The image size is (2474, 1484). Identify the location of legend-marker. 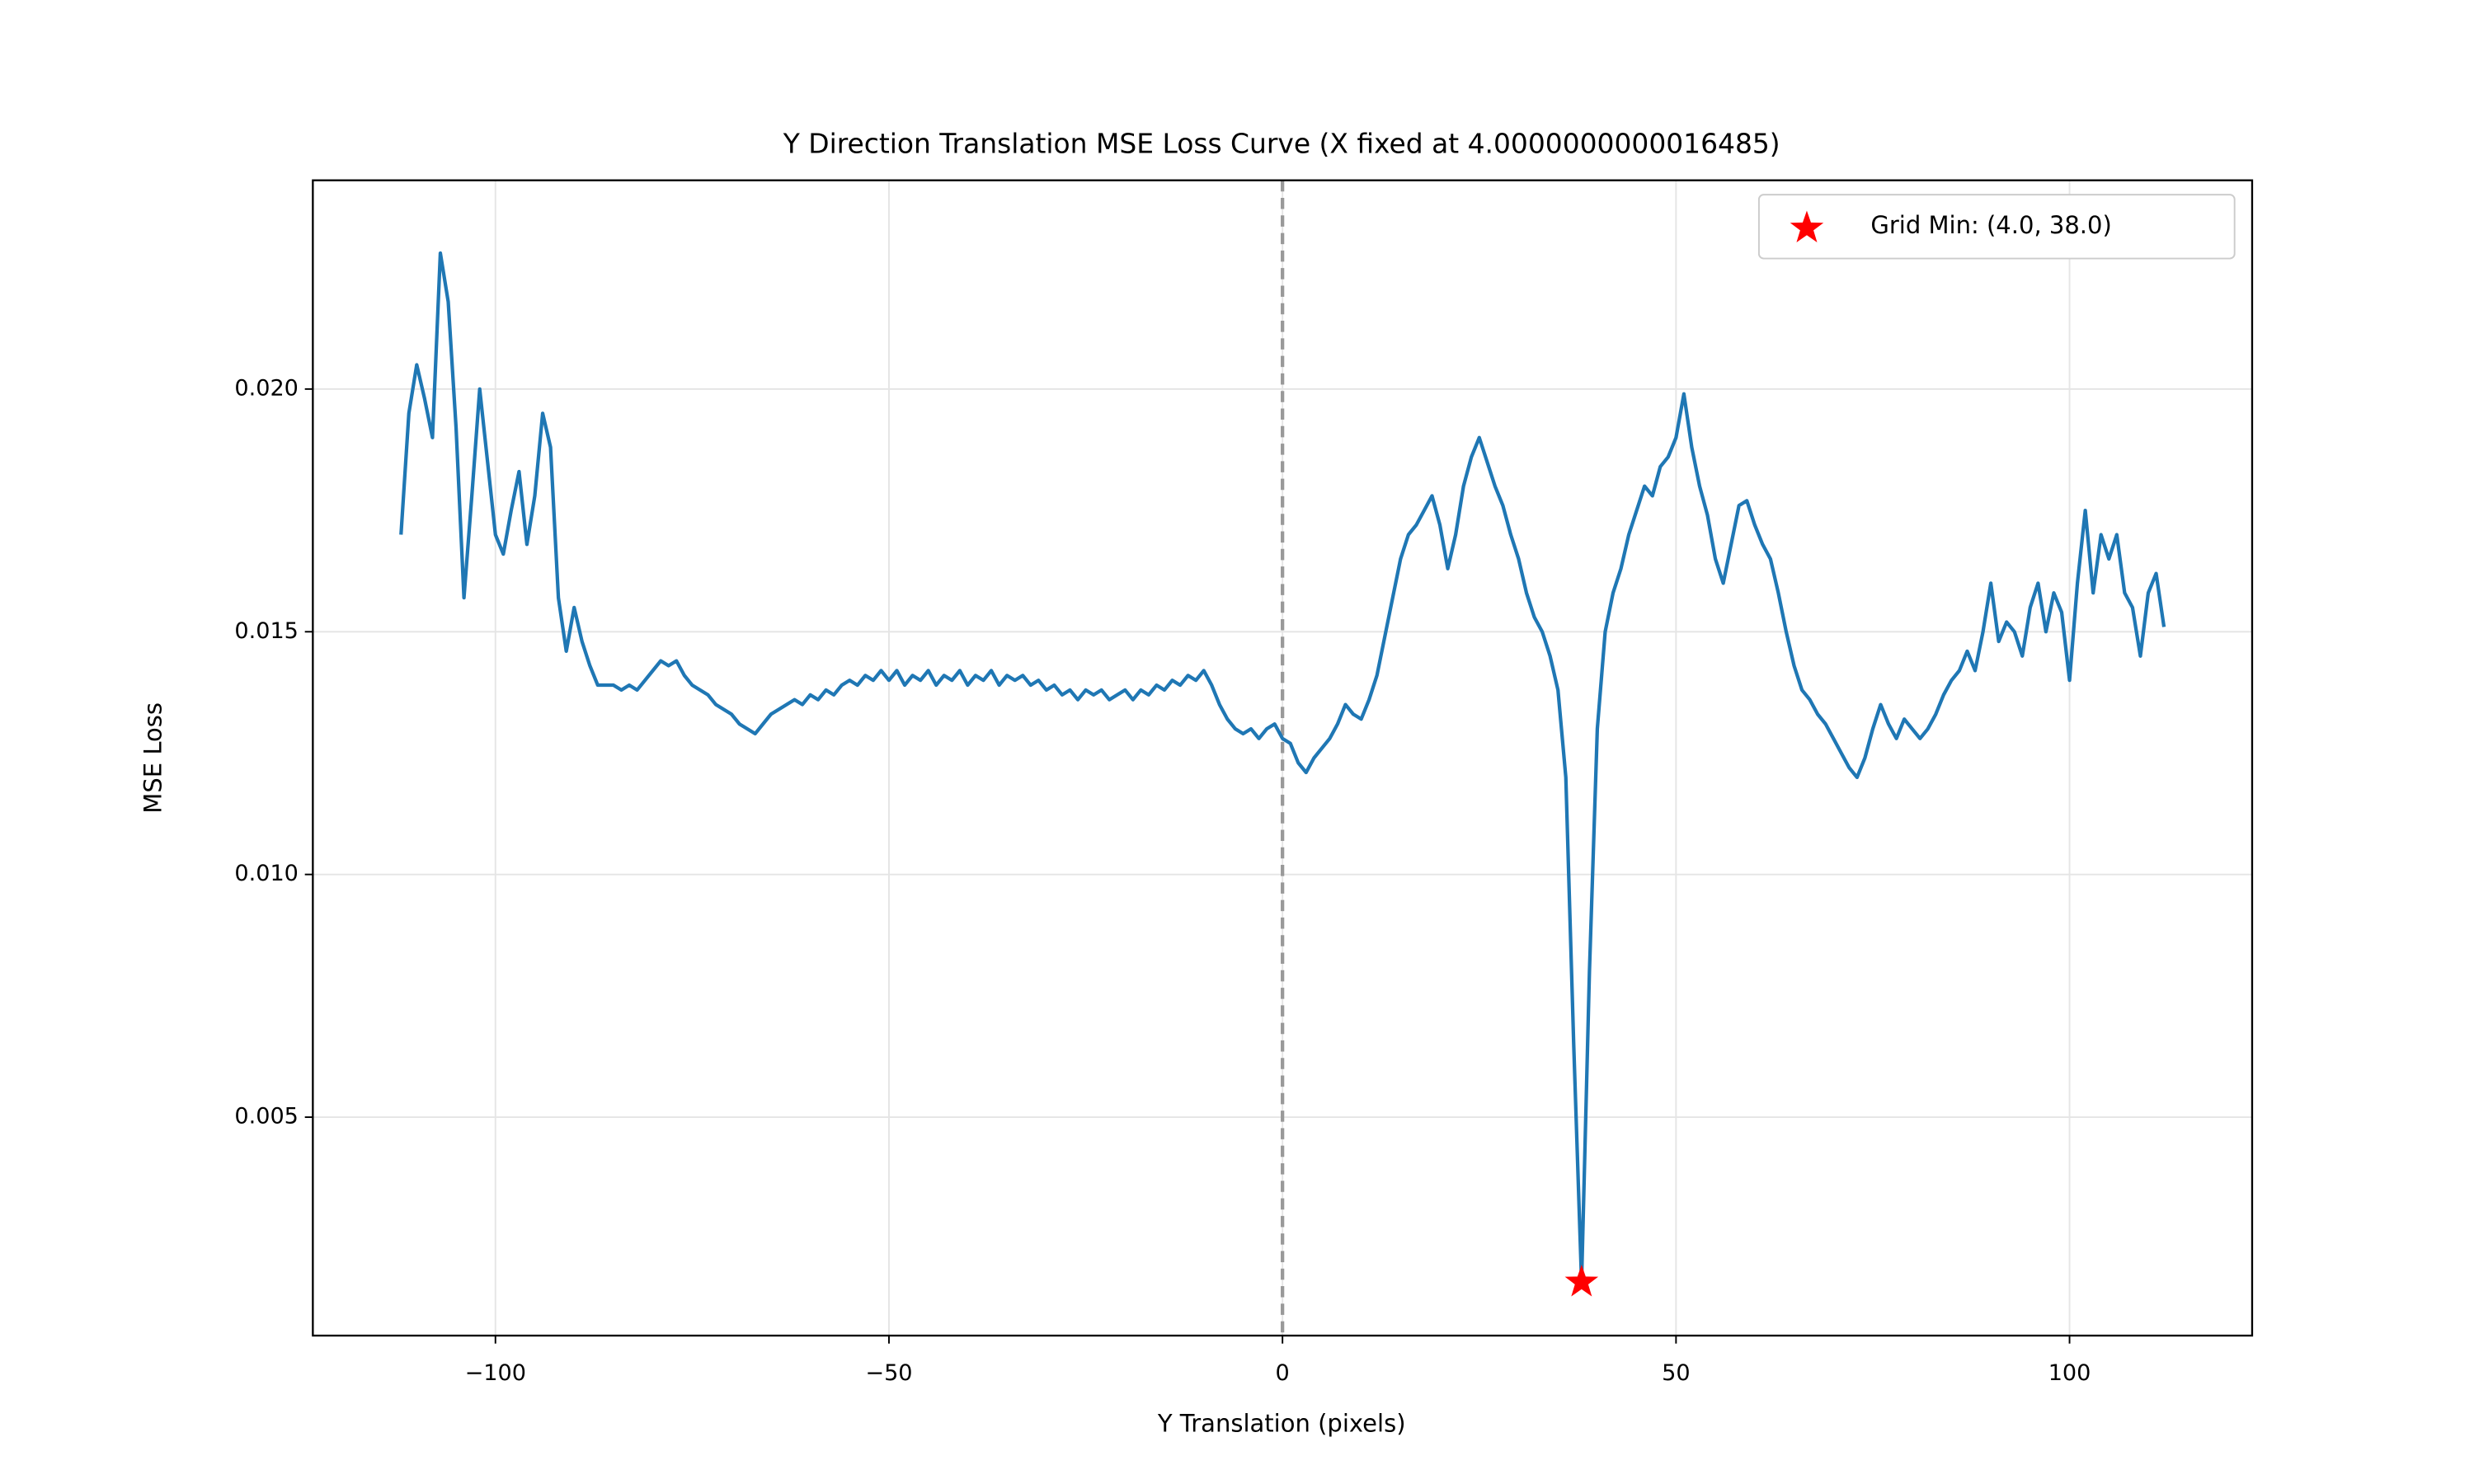
(1807, 226).